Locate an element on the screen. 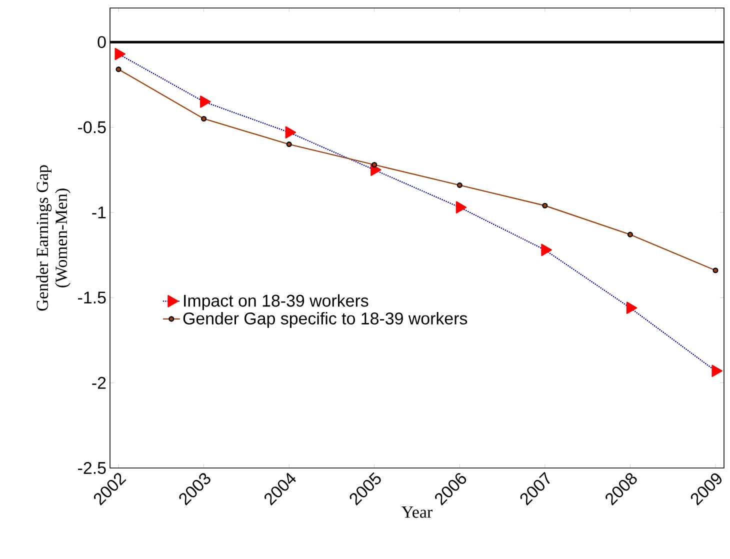 This screenshot has height=559, width=730. legend-label: Impact on 18-39 workers is located at coordinates (276, 302).